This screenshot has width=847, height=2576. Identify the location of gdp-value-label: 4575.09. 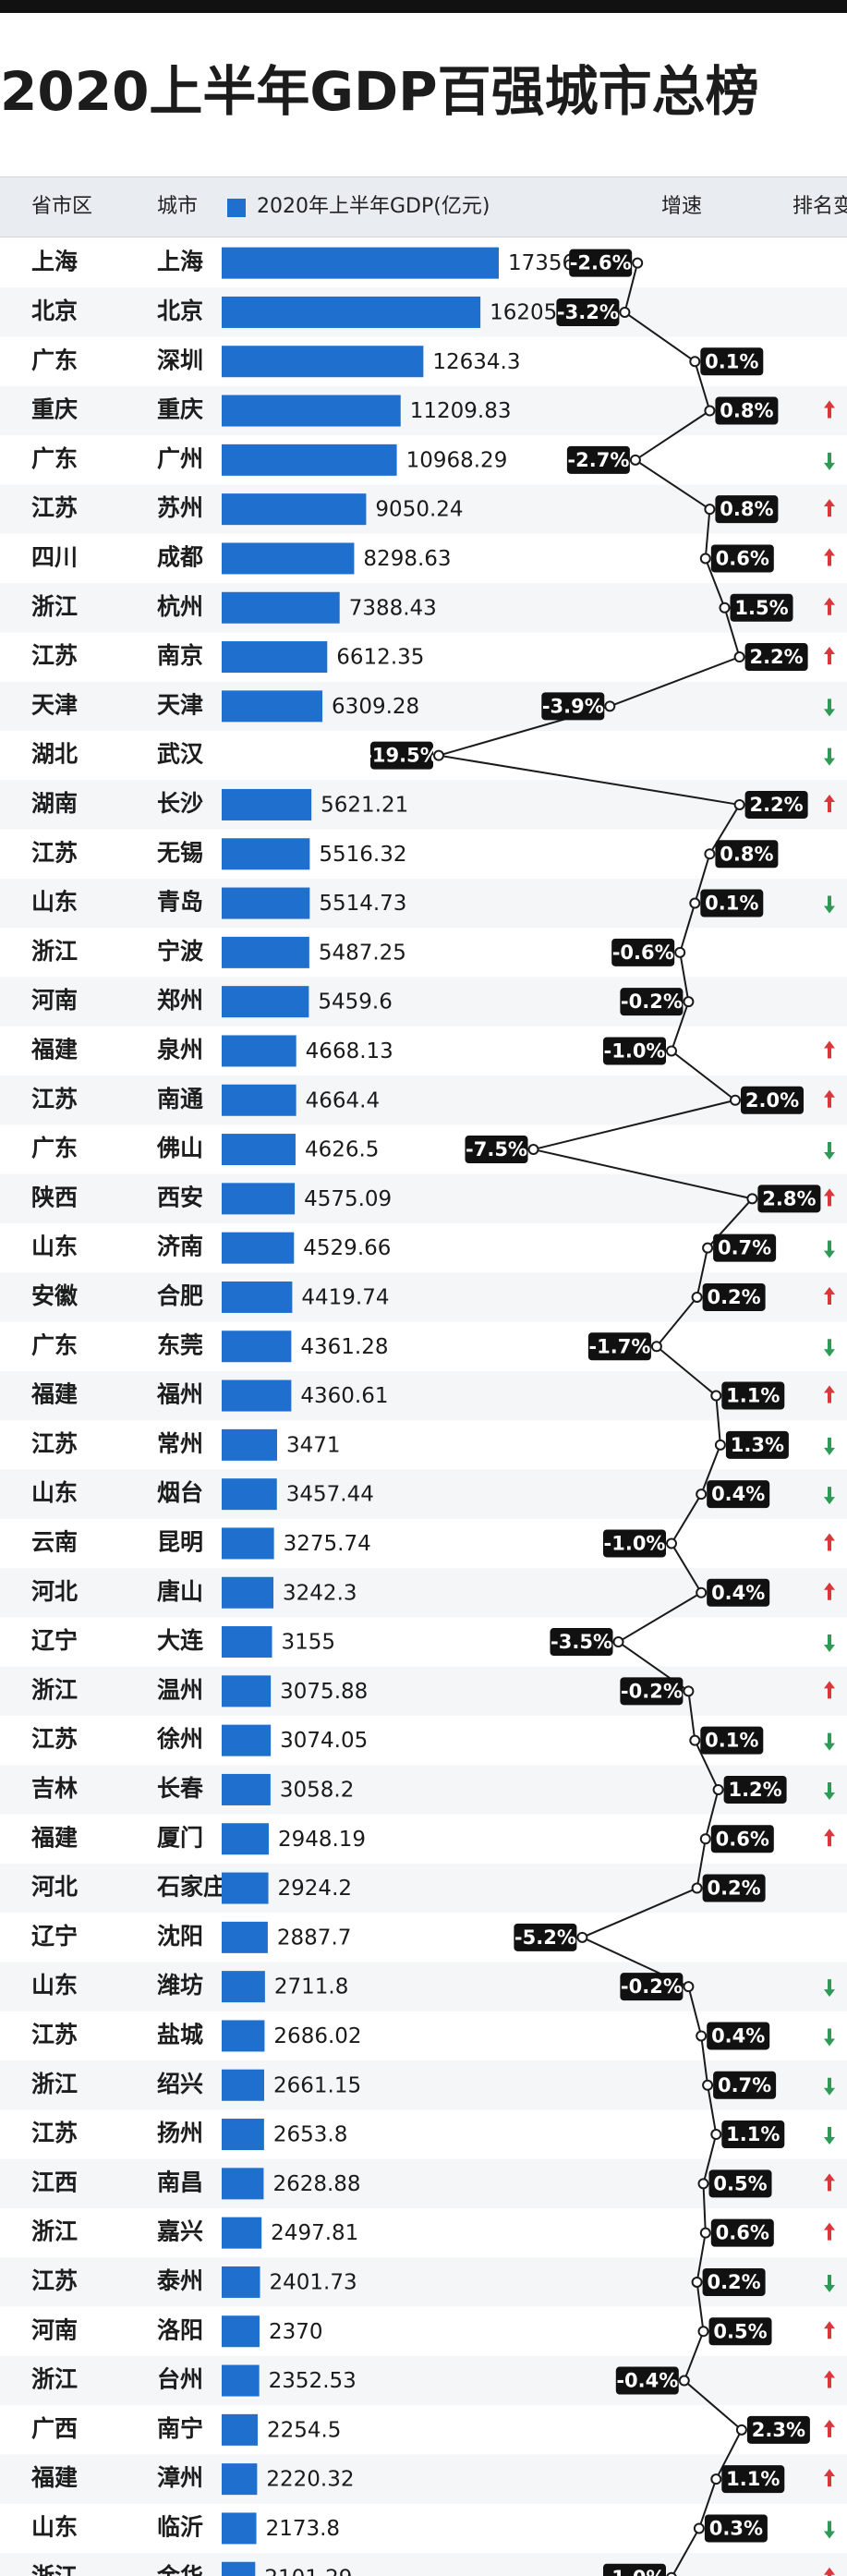
(348, 1199).